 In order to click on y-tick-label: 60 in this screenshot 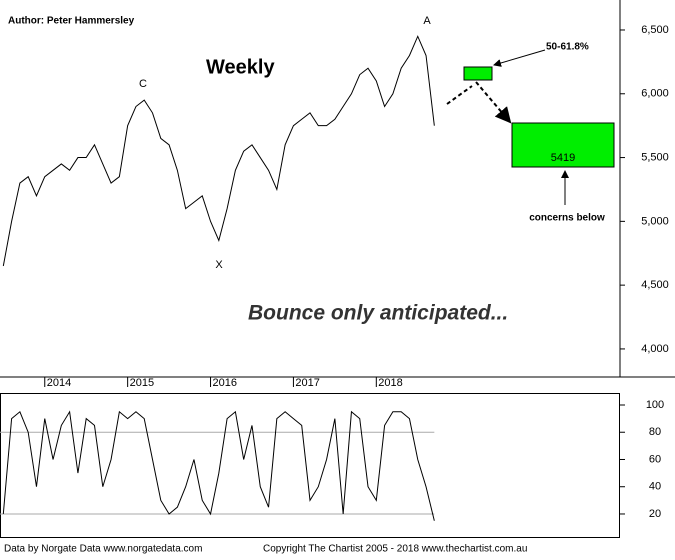, I will do `click(655, 459)`.